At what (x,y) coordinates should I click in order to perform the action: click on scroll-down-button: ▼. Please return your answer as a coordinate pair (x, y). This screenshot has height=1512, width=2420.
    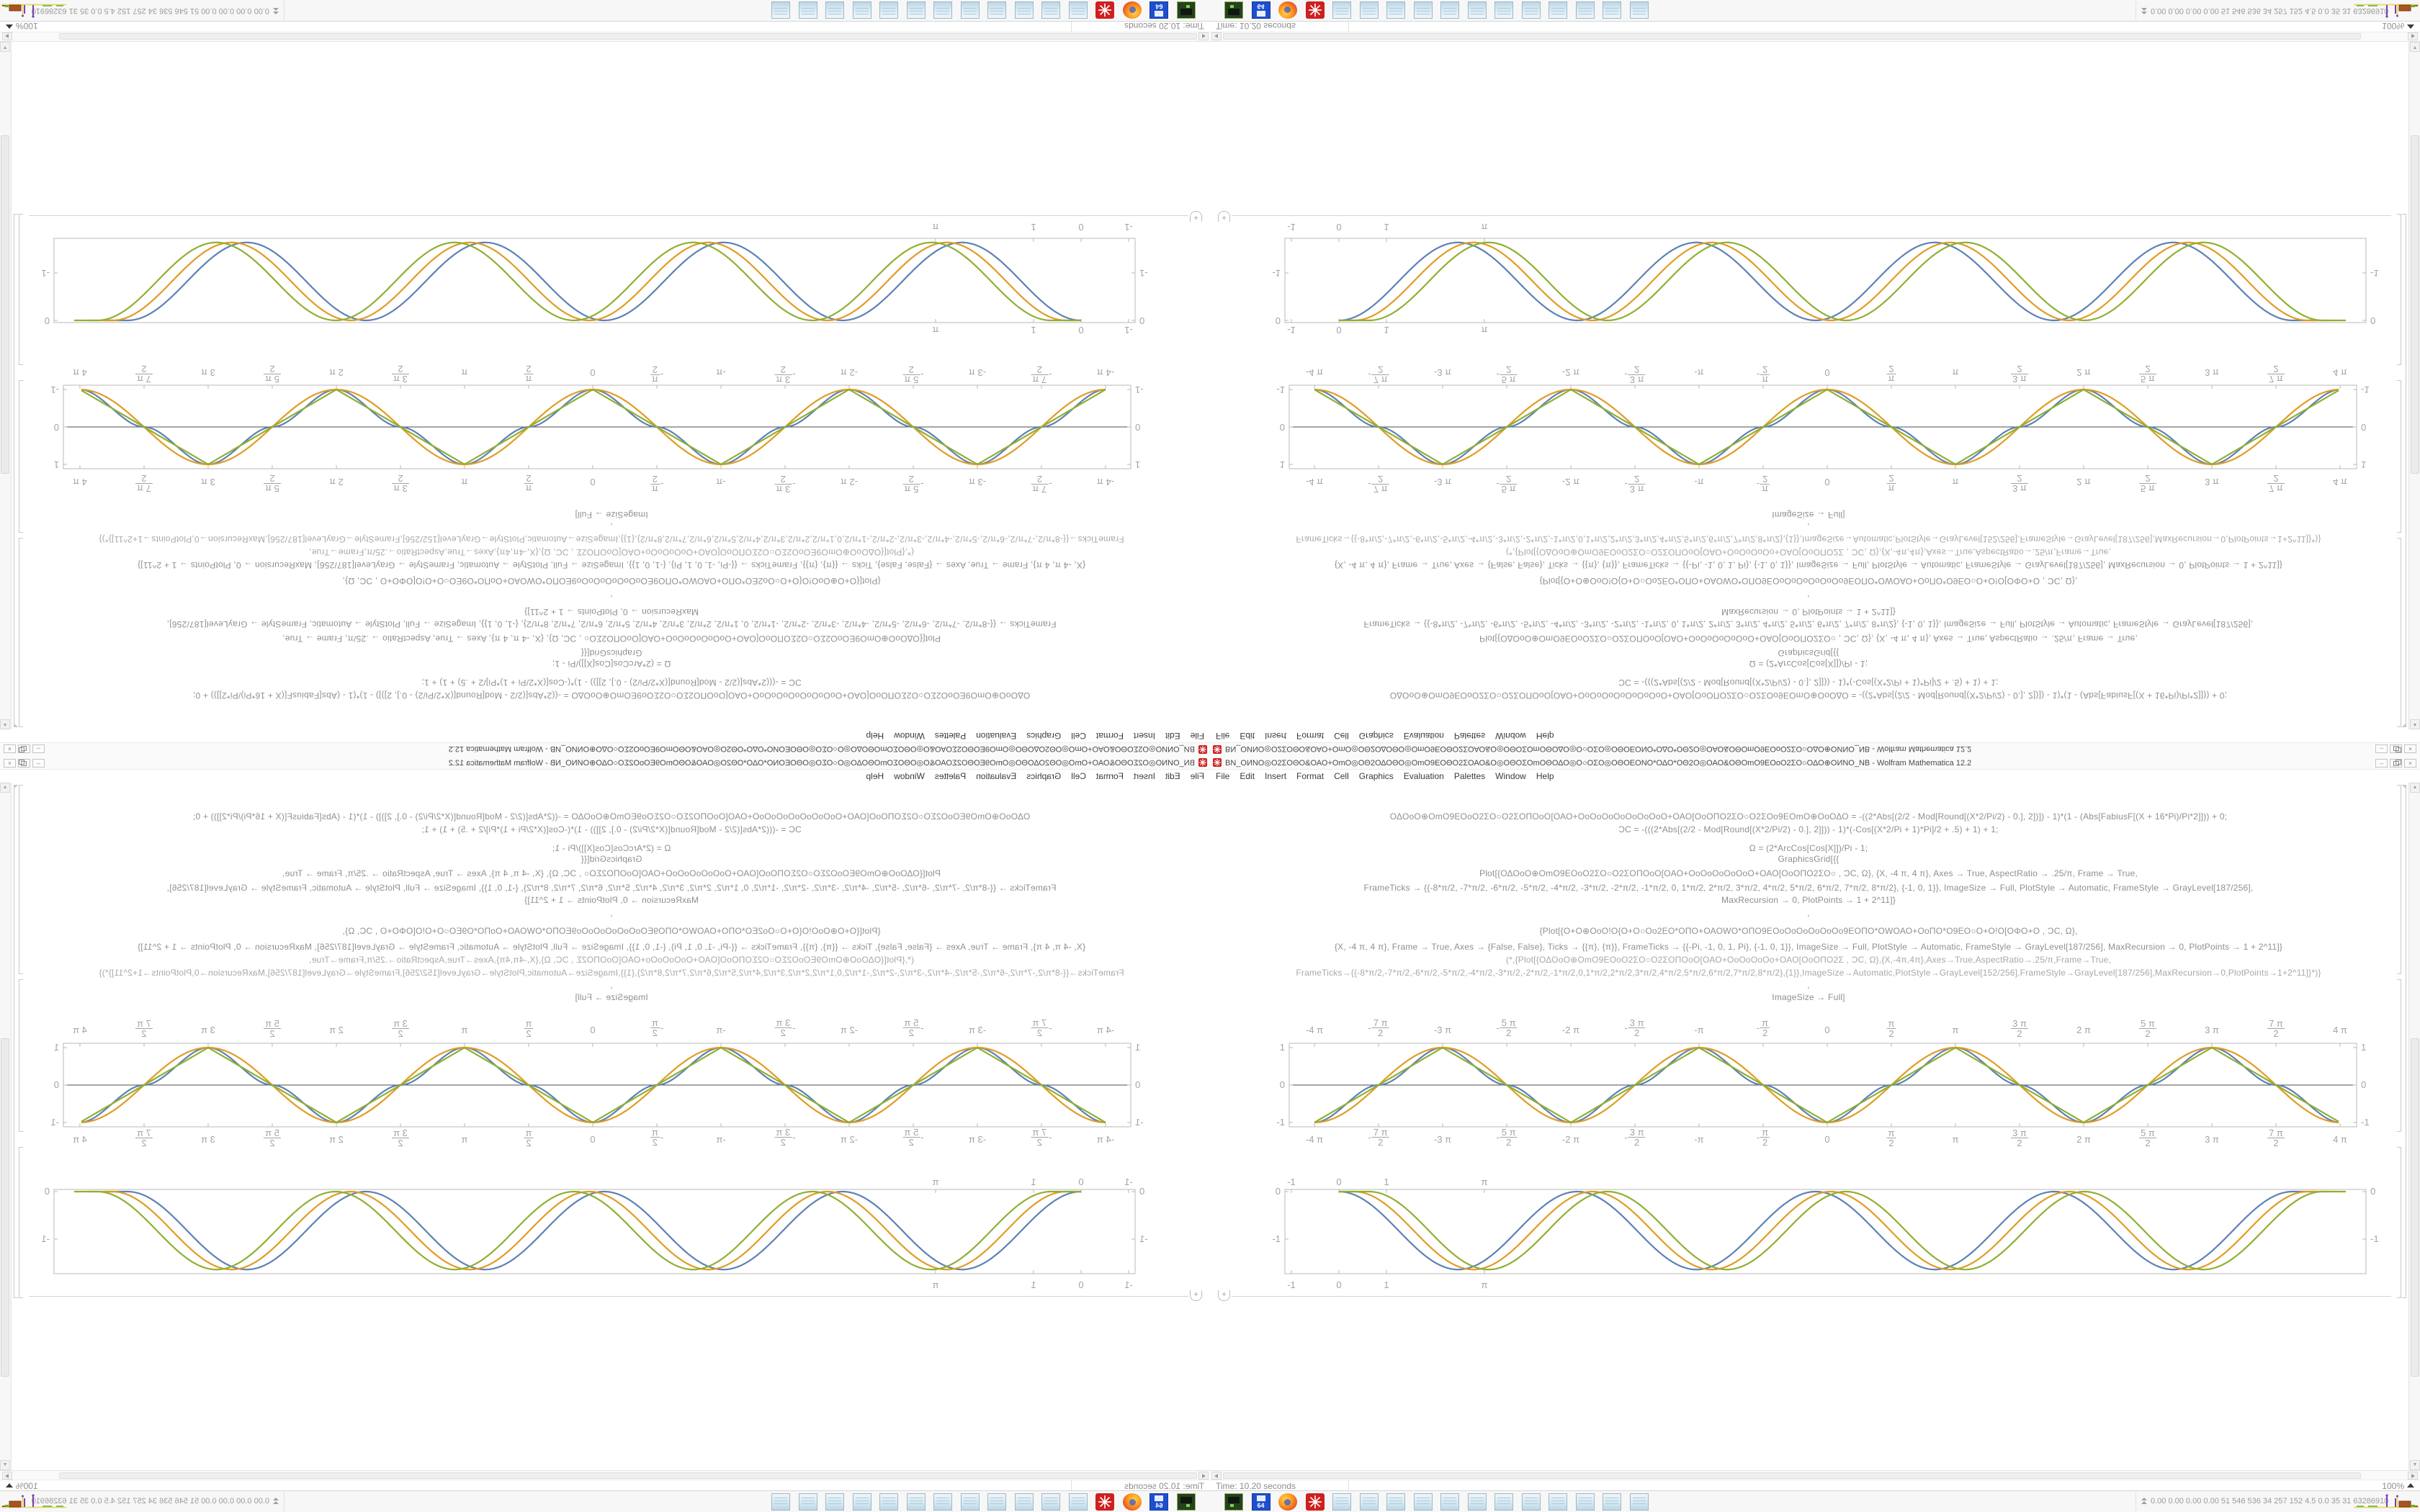
    Looking at the image, I should click on (2415, 47).